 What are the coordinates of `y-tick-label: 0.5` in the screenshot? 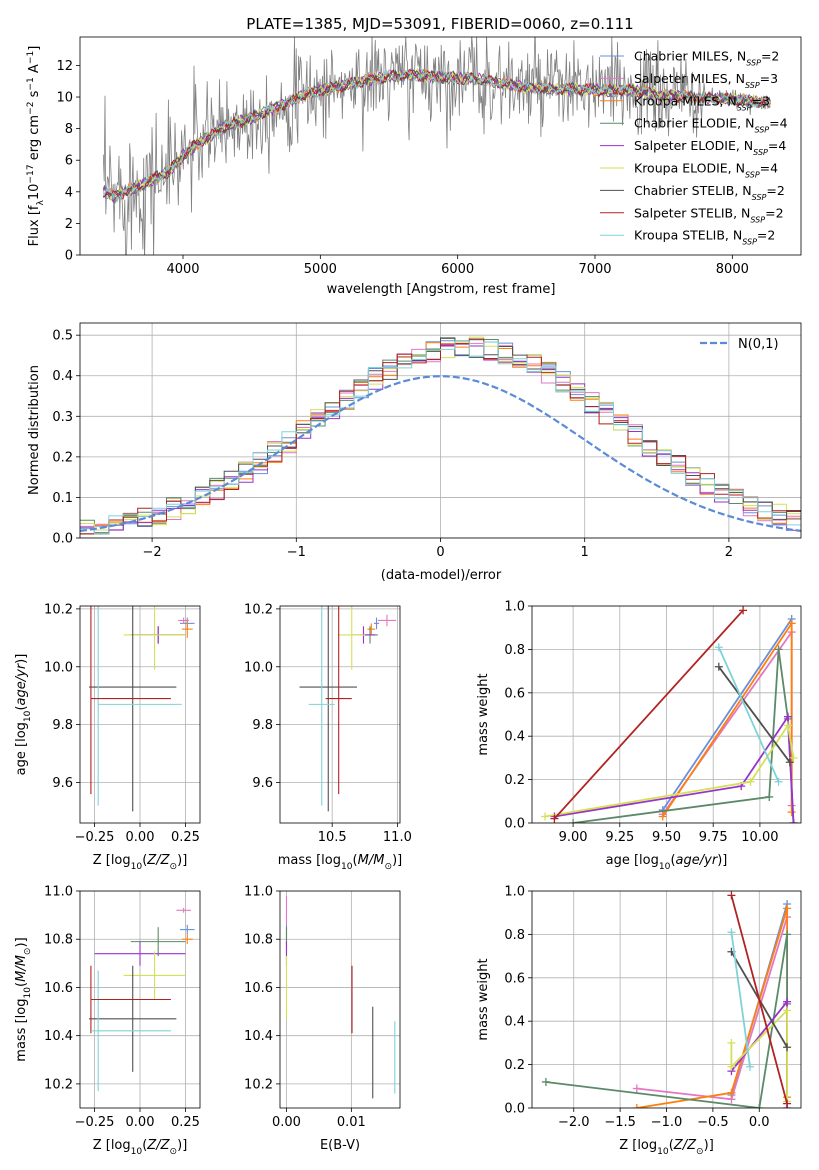 It's located at (62, 336).